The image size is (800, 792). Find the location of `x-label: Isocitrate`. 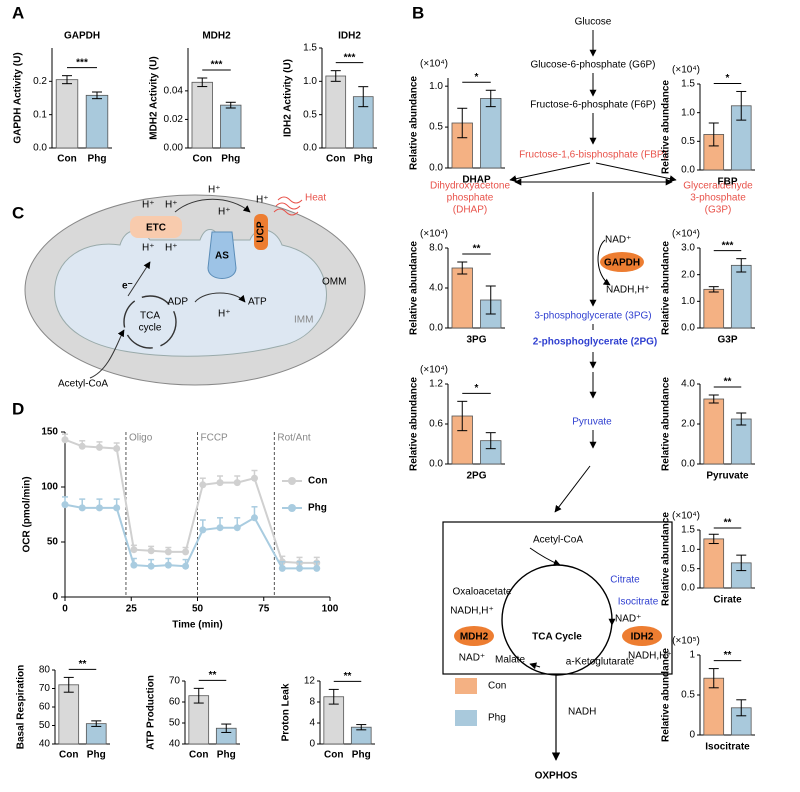

x-label: Isocitrate is located at coordinates (727, 747).